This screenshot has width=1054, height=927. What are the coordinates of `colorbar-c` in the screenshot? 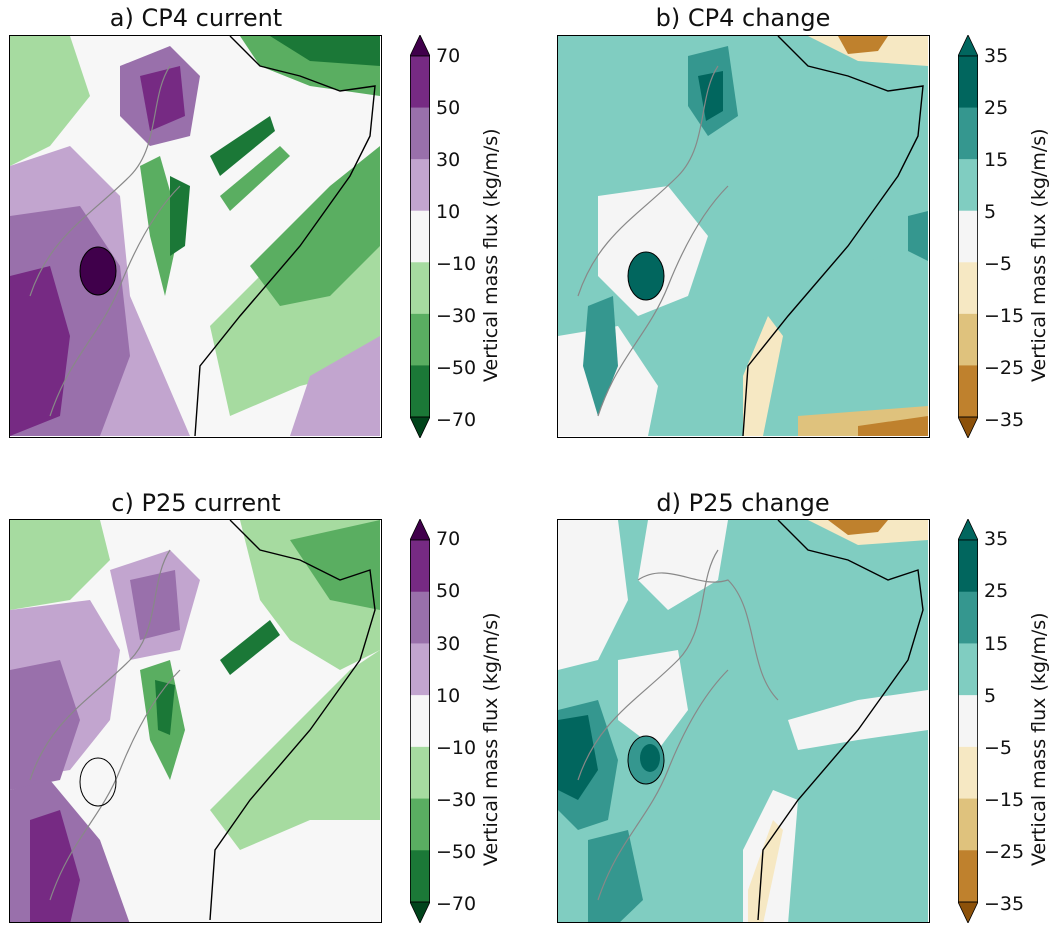 It's located at (420, 721).